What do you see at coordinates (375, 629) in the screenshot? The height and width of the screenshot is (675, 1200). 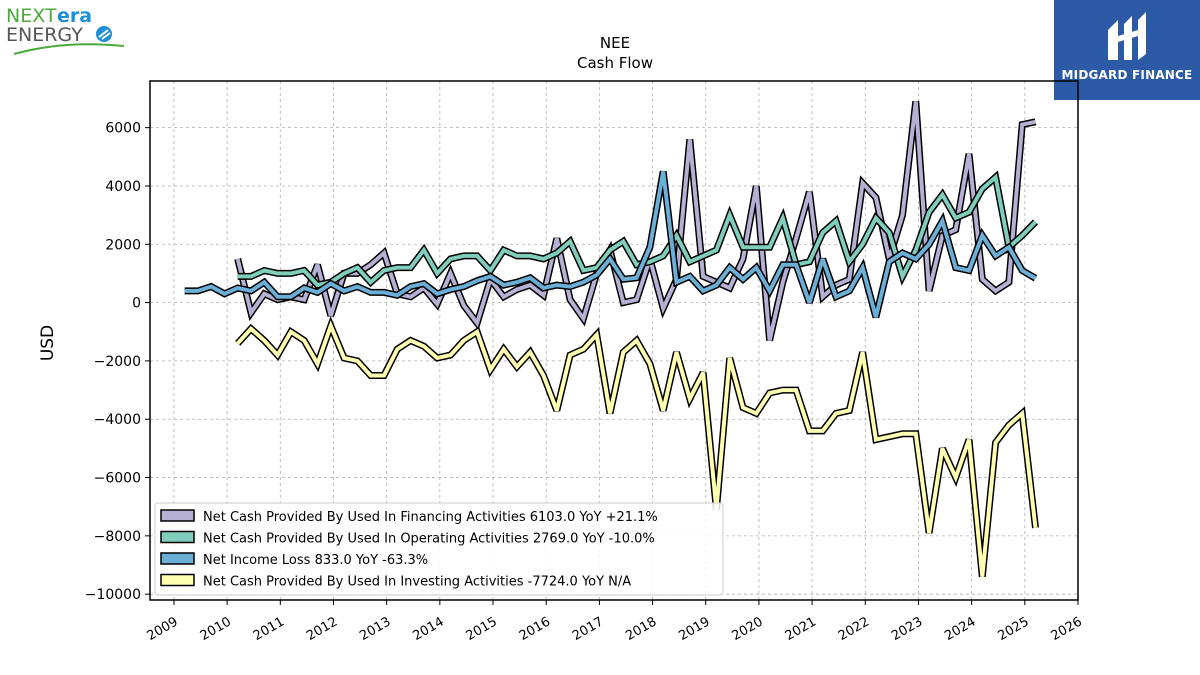 I see `x-tick-label: 2013` at bounding box center [375, 629].